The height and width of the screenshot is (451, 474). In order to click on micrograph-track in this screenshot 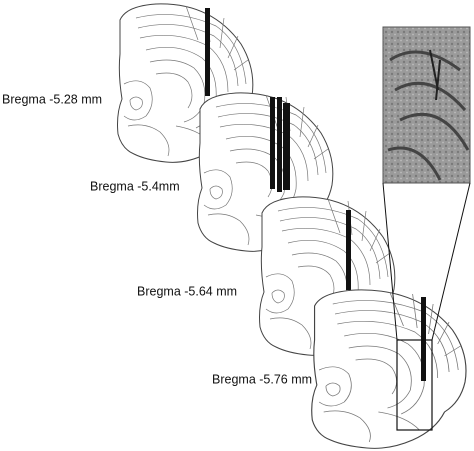, I will do `click(435, 75)`.